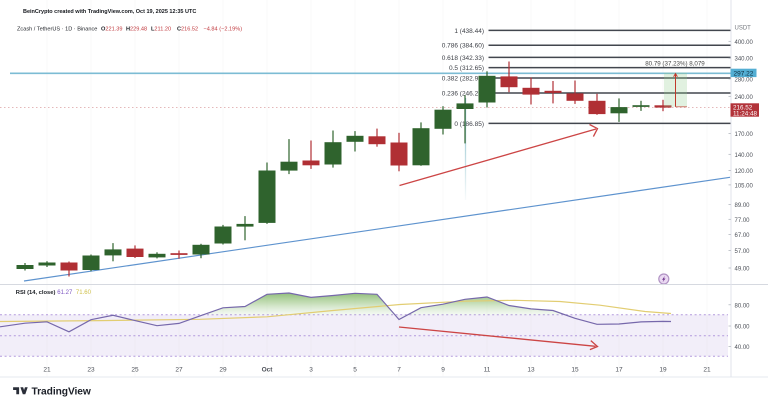  Describe the element at coordinates (743, 107) in the screenshot. I see `svg-text: 216.52` at that location.